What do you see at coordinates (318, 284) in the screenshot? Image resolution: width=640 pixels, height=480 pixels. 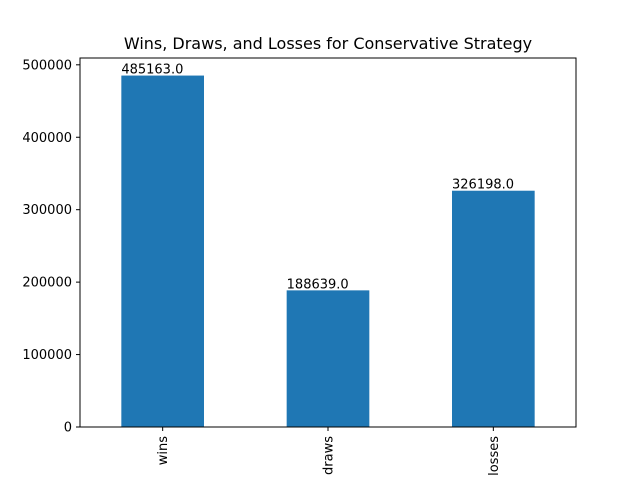 I see `data-label-draws: 188639.0` at bounding box center [318, 284].